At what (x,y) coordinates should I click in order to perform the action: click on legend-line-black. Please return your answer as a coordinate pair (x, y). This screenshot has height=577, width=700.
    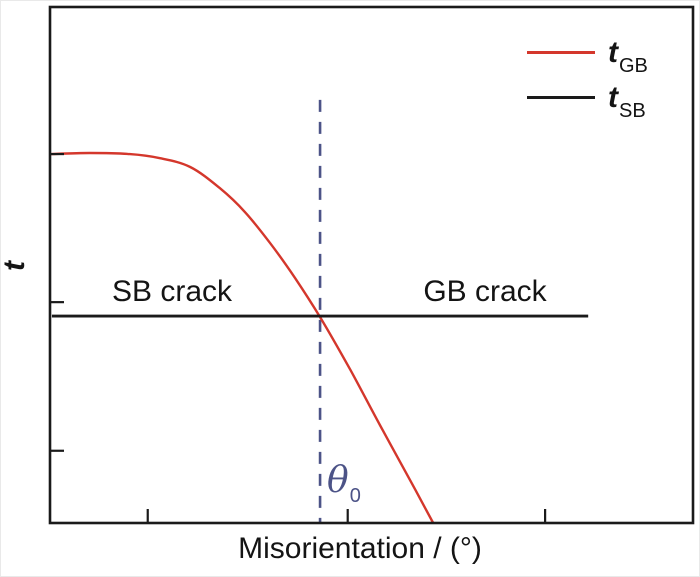
    Looking at the image, I should click on (561, 97).